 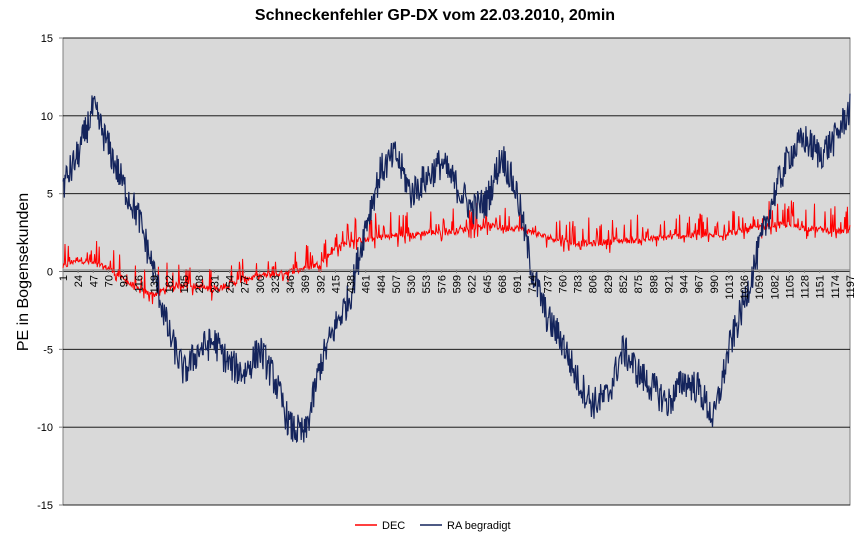 I want to click on y-tick-label: 5, so click(x=50, y=195).